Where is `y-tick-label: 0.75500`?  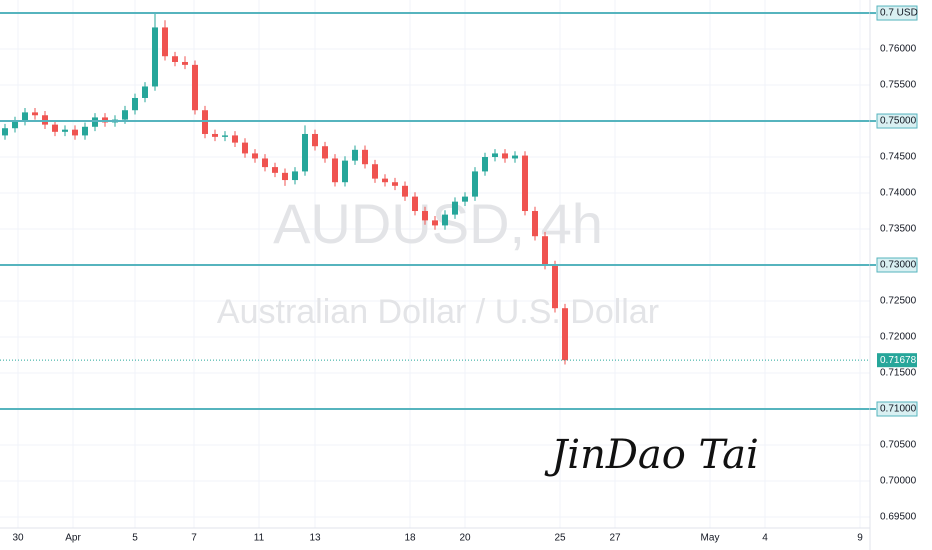
y-tick-label: 0.75500 is located at coordinates (898, 85).